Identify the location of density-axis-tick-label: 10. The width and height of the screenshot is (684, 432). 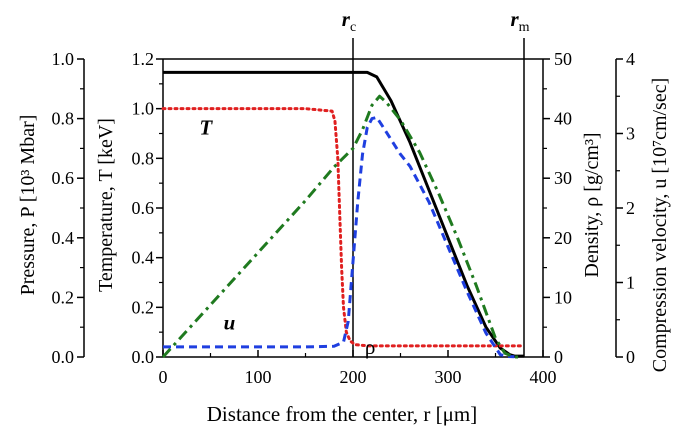
(563, 297).